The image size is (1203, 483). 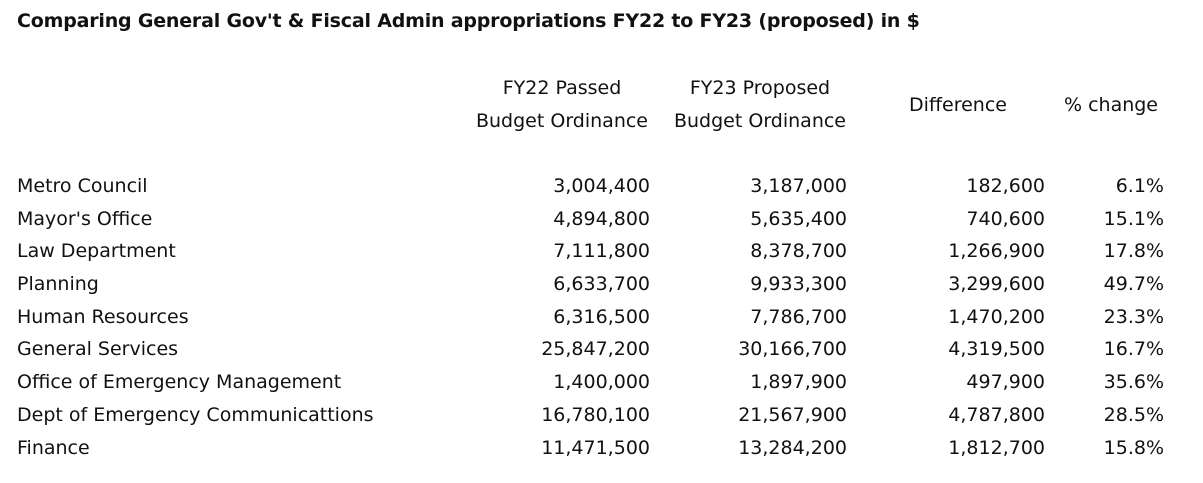 What do you see at coordinates (1005, 218) in the screenshot?
I see `difference-value-cell: 740,600` at bounding box center [1005, 218].